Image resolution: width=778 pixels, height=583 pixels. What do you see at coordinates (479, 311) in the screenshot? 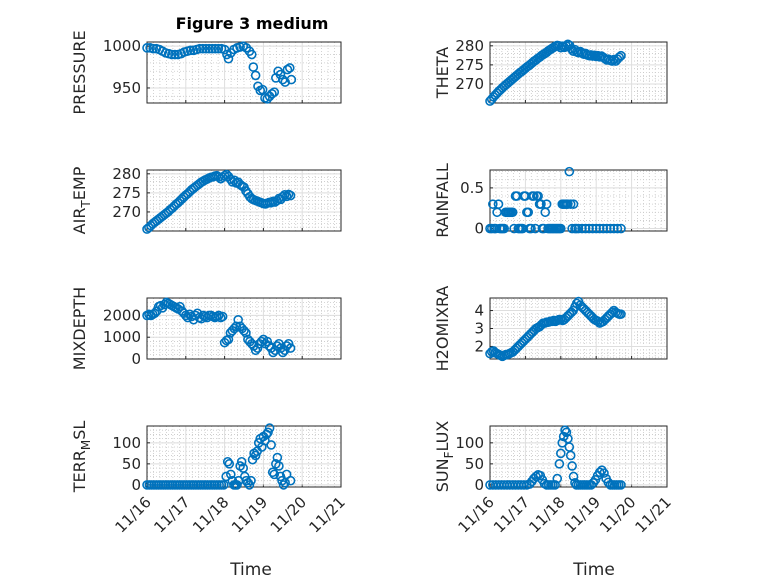
I see `y-tick-label: 4` at bounding box center [479, 311].